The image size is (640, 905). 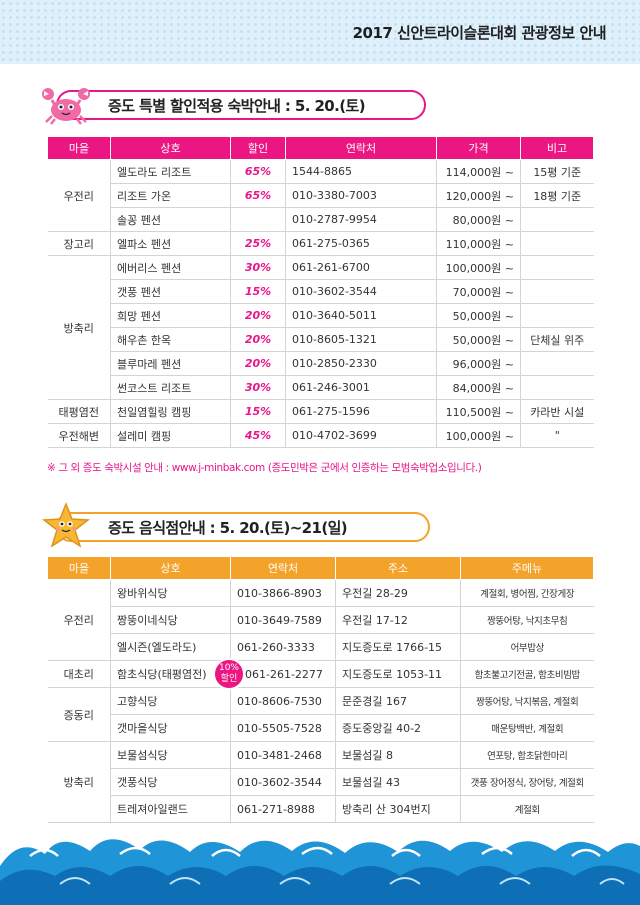 What do you see at coordinates (361, 243) in the screenshot?
I see `phone: 061-275-0365` at bounding box center [361, 243].